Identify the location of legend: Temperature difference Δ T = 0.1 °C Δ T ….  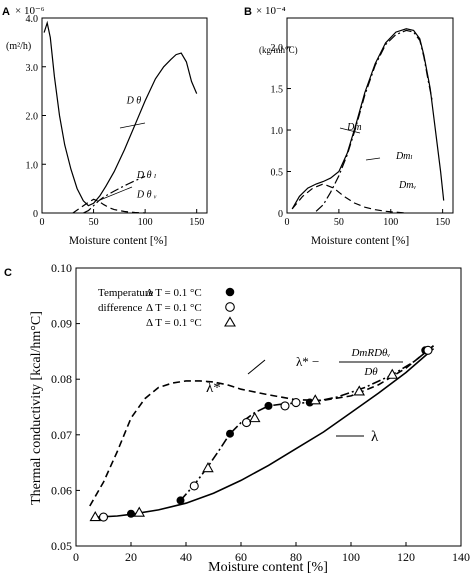
(167, 308).